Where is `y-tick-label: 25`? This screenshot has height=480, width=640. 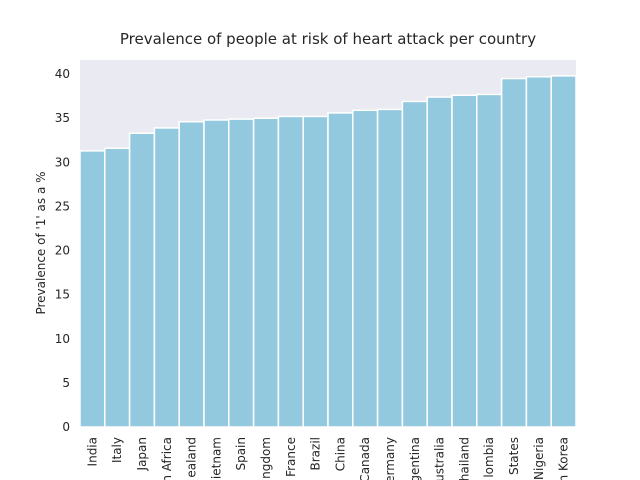 y-tick-label: 25 is located at coordinates (62, 206).